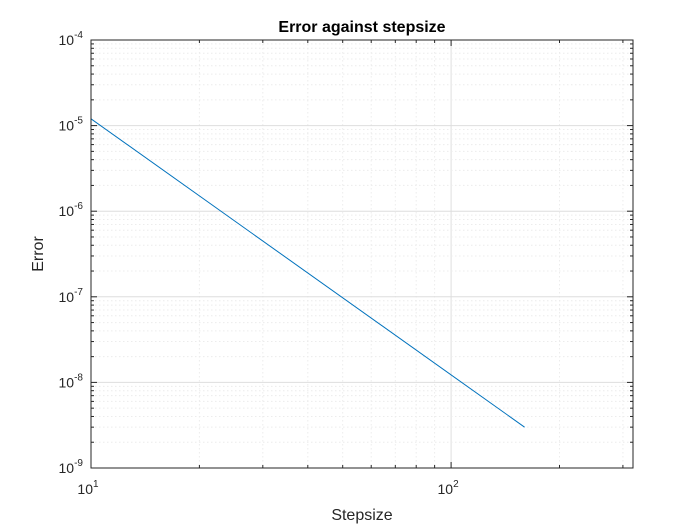  I want to click on y-axis-label: Error, so click(38, 254).